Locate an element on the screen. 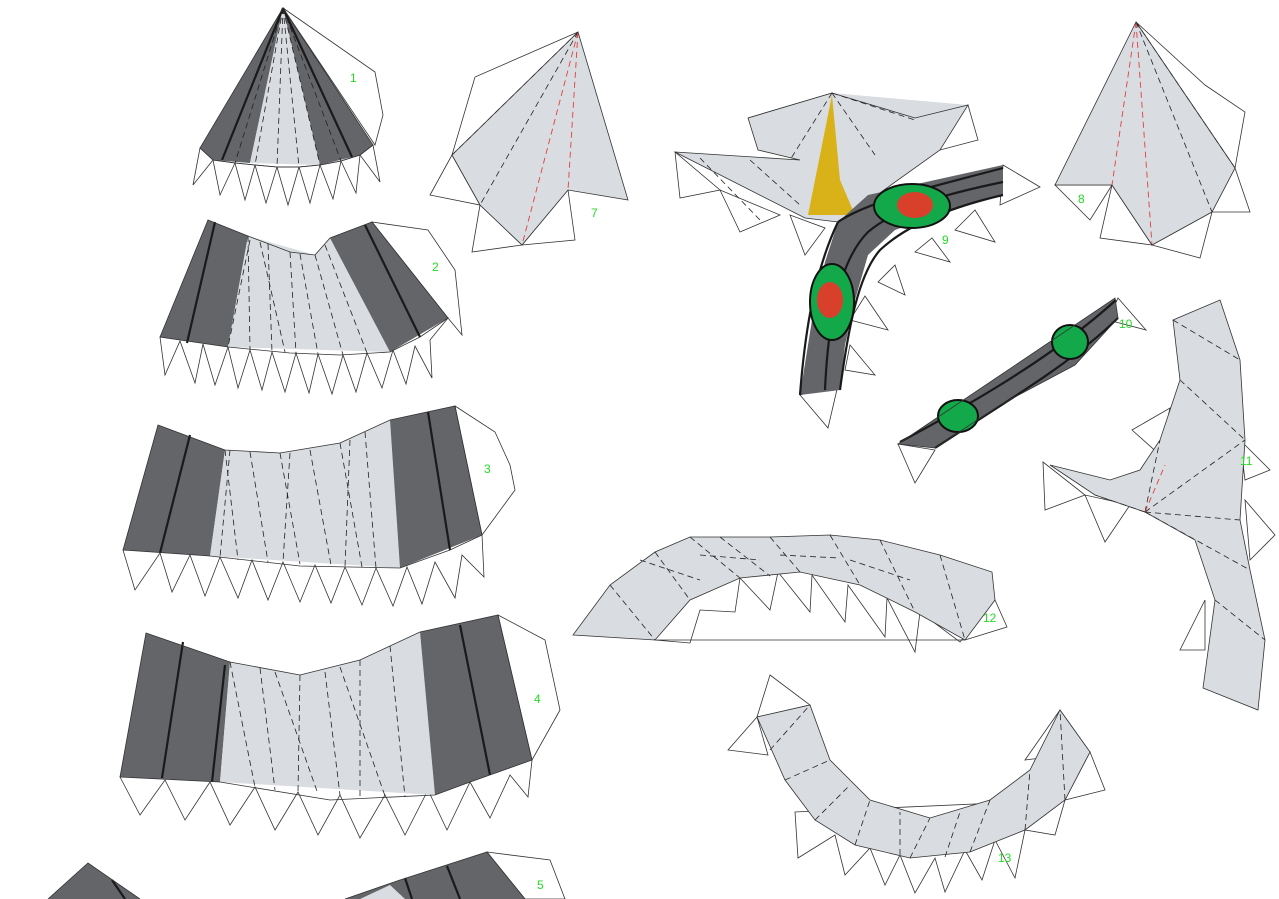  piece-label-4: 4 is located at coordinates (537, 699).